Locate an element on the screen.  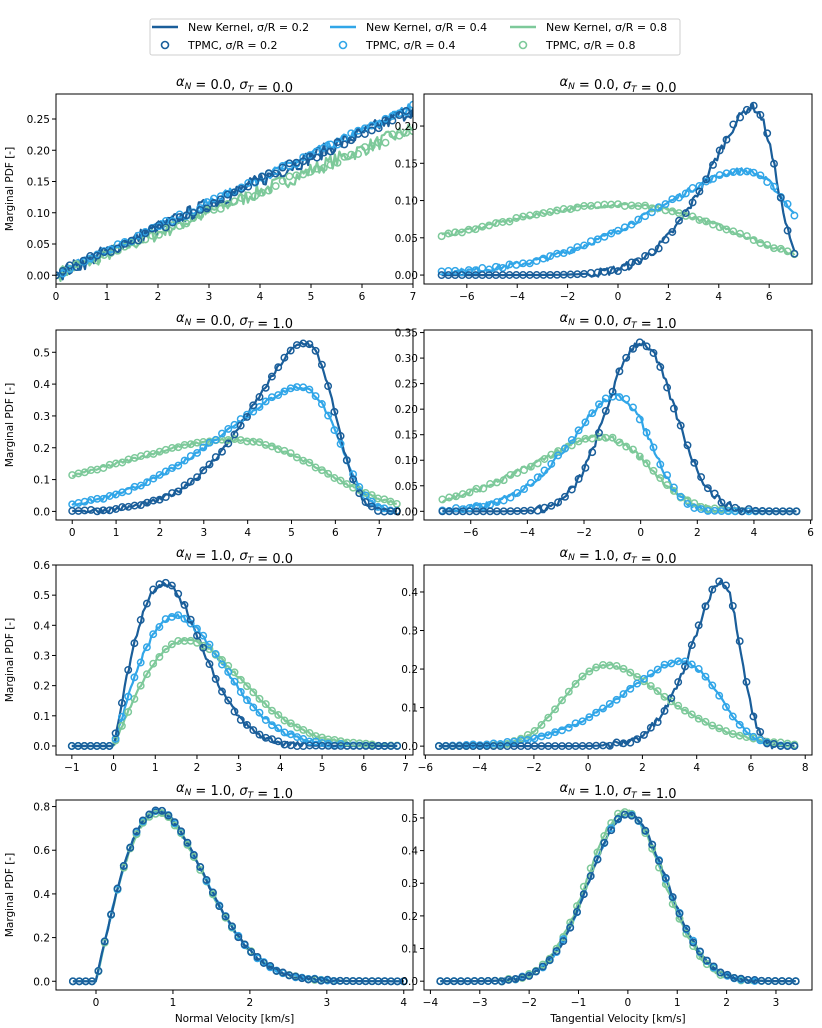
y-tick-label: 0.05 is located at coordinates (38, 245).